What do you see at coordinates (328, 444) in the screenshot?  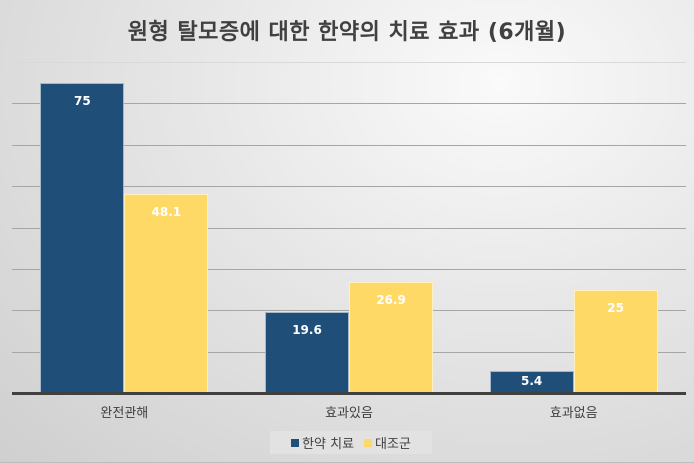 I see `legend-label: 한약 치료` at bounding box center [328, 444].